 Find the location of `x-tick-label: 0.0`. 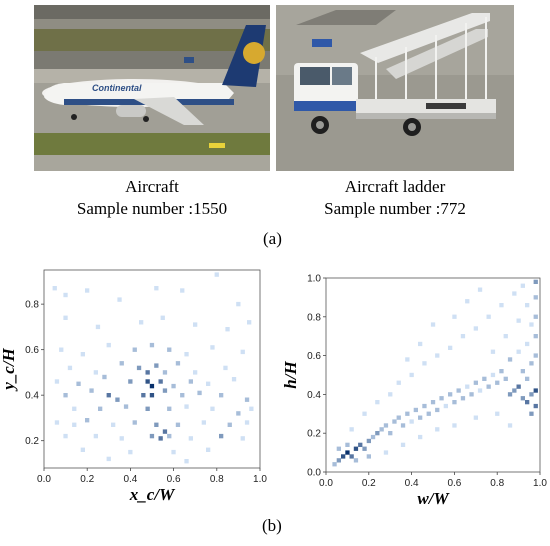

x-tick-label: 0.0 is located at coordinates (44, 479).